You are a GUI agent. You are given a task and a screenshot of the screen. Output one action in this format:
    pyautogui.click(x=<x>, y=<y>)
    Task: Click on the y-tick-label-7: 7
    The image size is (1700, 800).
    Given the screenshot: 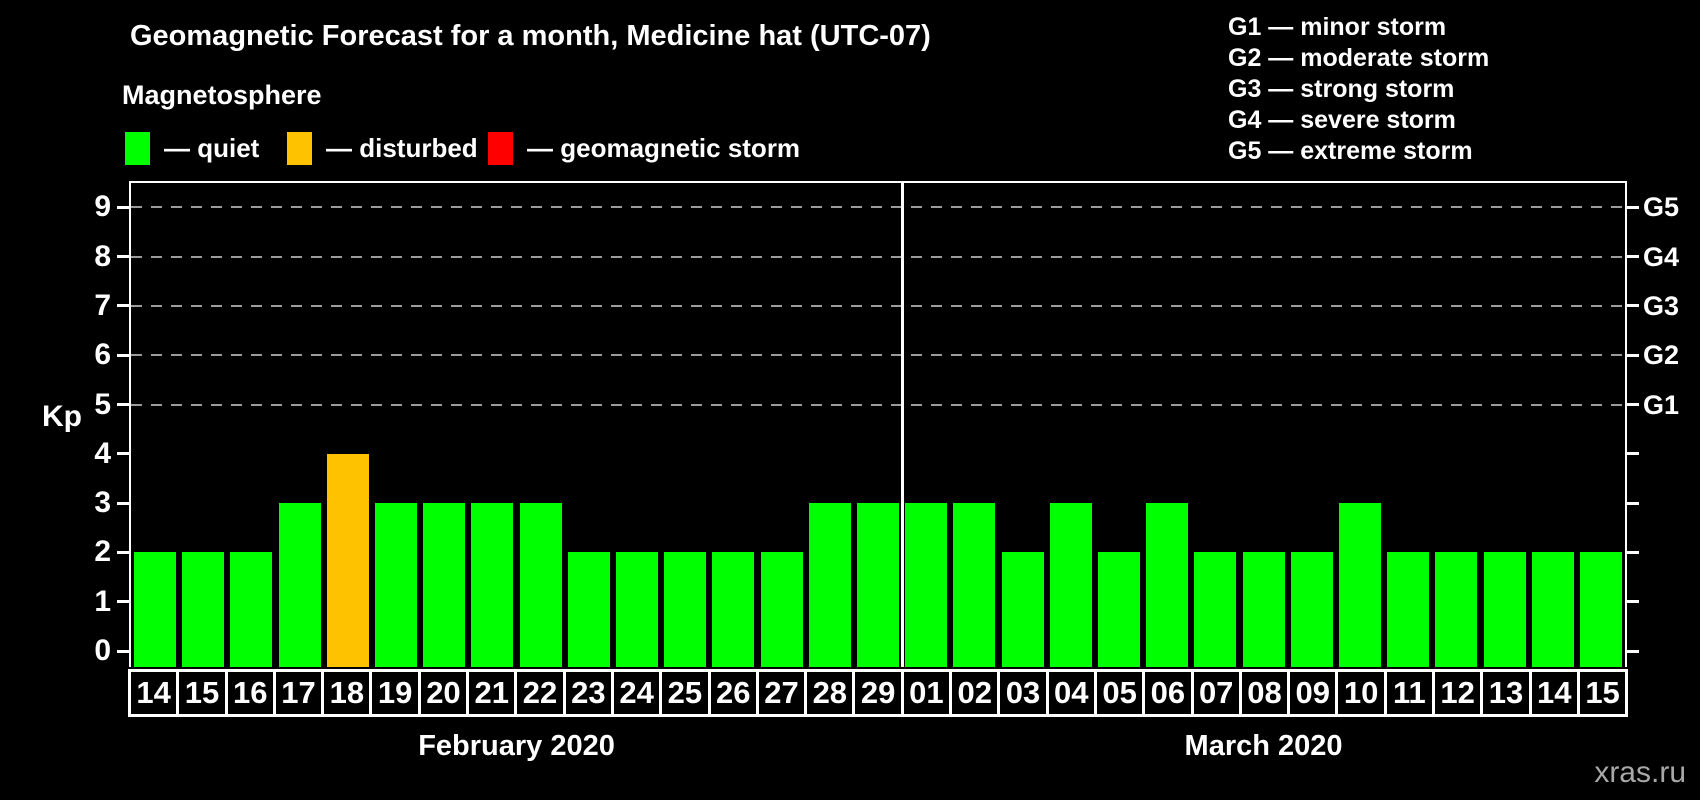 What is the action you would take?
    pyautogui.click(x=102, y=305)
    